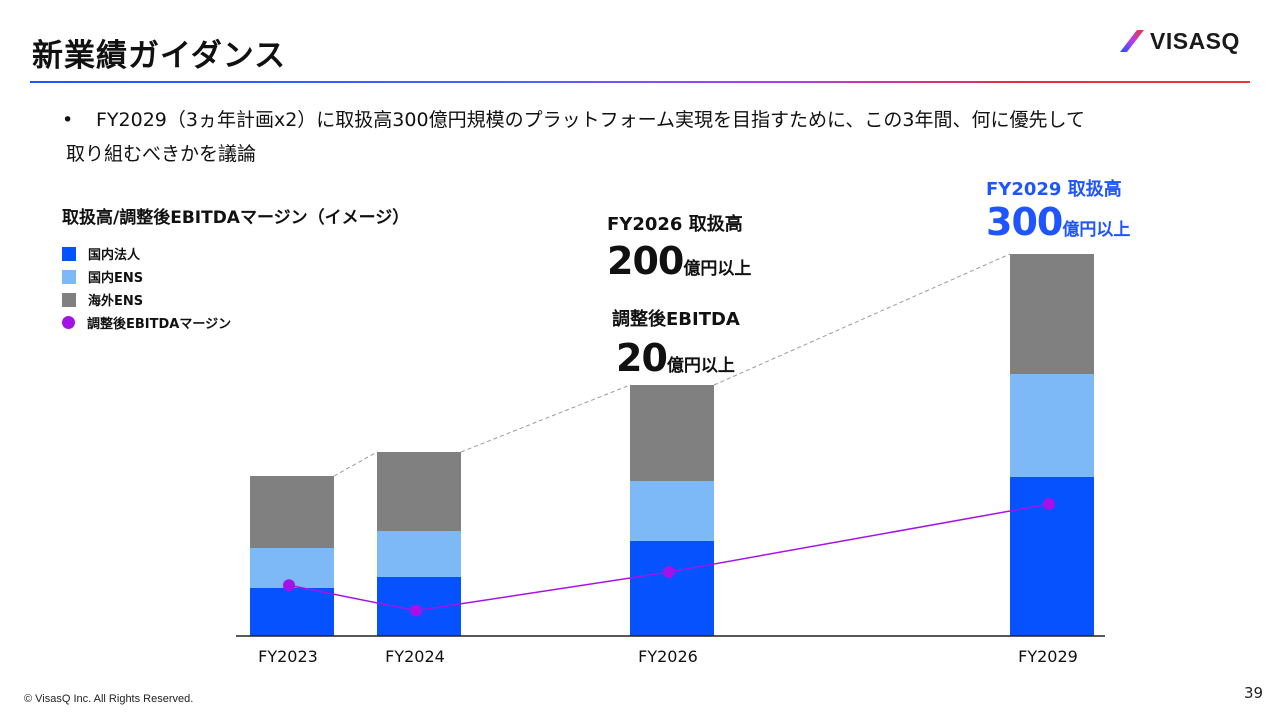  I want to click on legend-item-domestic-corporate: 国内法人, so click(146, 253).